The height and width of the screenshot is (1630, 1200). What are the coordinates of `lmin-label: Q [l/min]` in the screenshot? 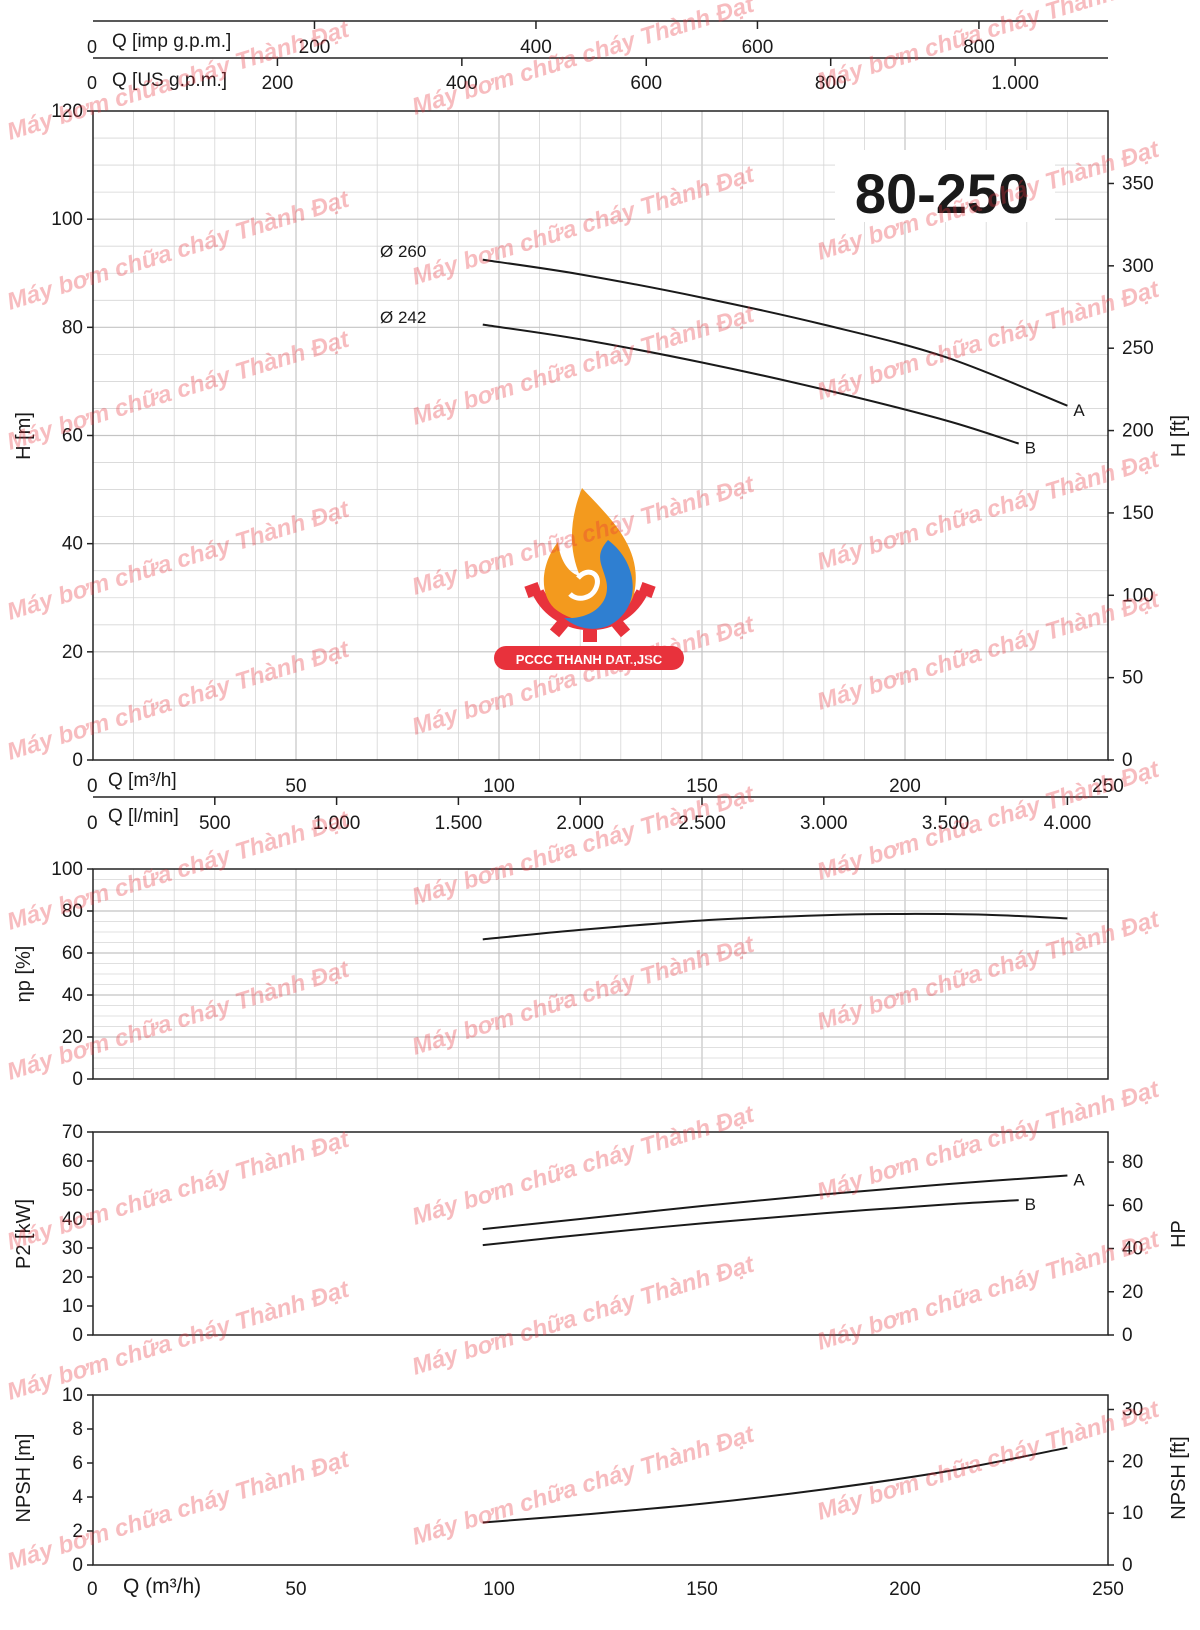 It's located at (143, 816).